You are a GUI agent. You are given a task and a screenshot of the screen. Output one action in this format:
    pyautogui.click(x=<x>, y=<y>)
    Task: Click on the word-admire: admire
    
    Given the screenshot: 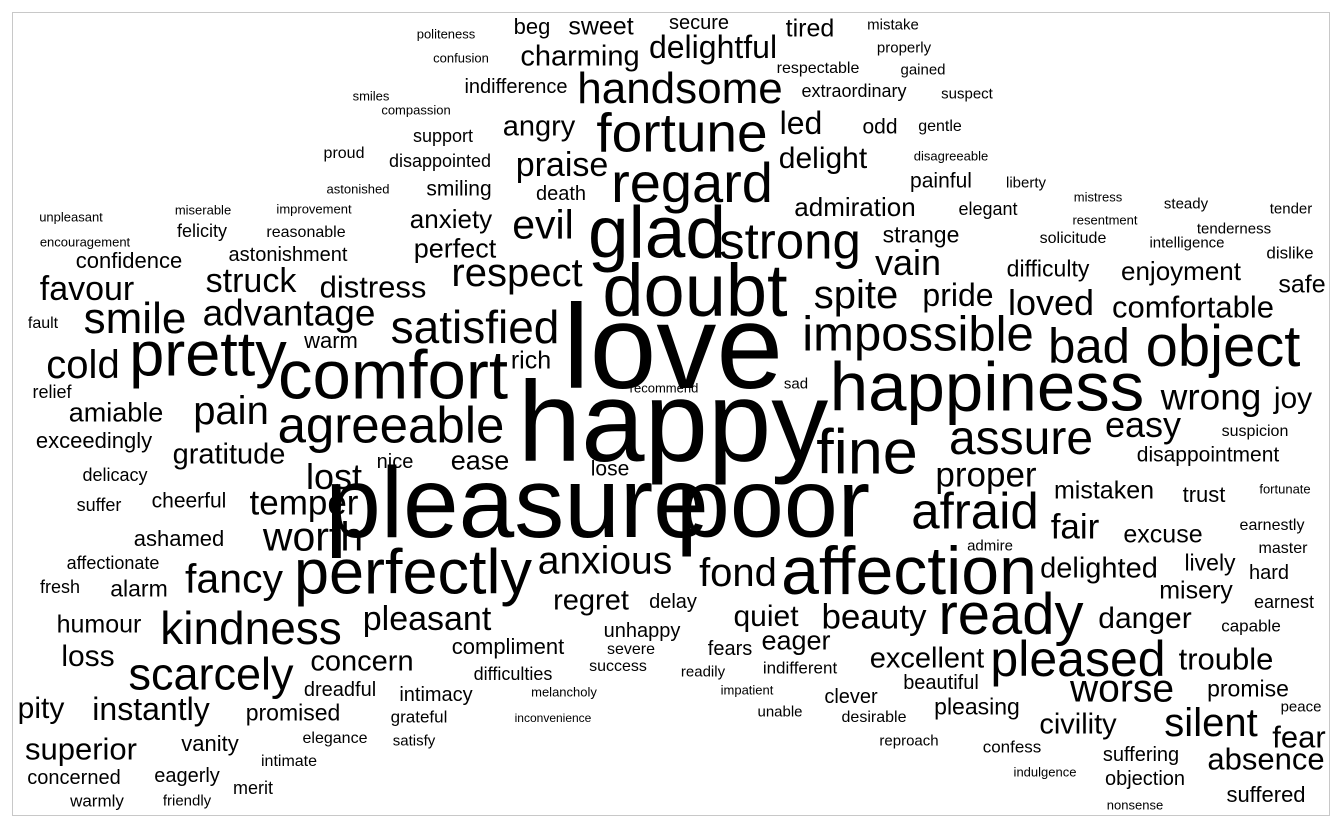 What is the action you would take?
    pyautogui.click(x=990, y=546)
    